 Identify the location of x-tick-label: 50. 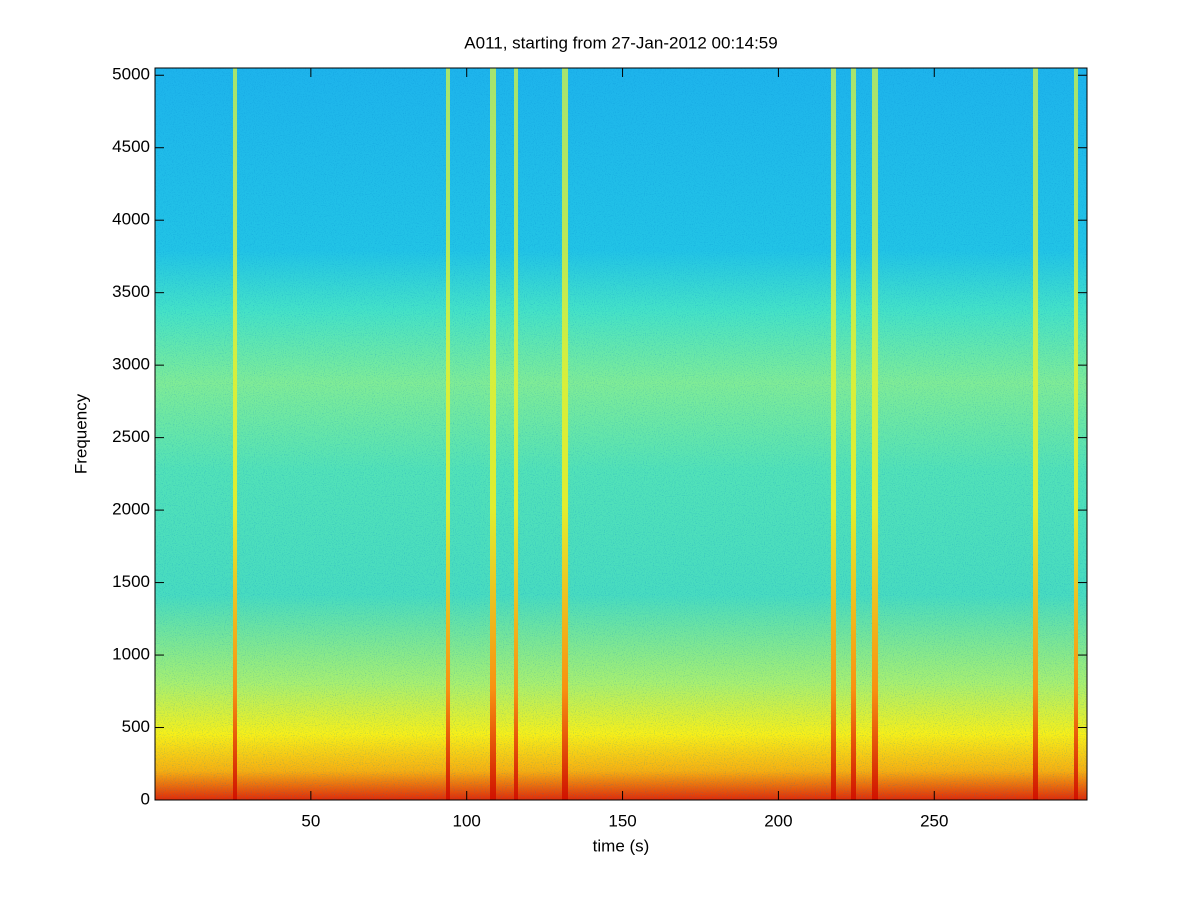
(310, 820).